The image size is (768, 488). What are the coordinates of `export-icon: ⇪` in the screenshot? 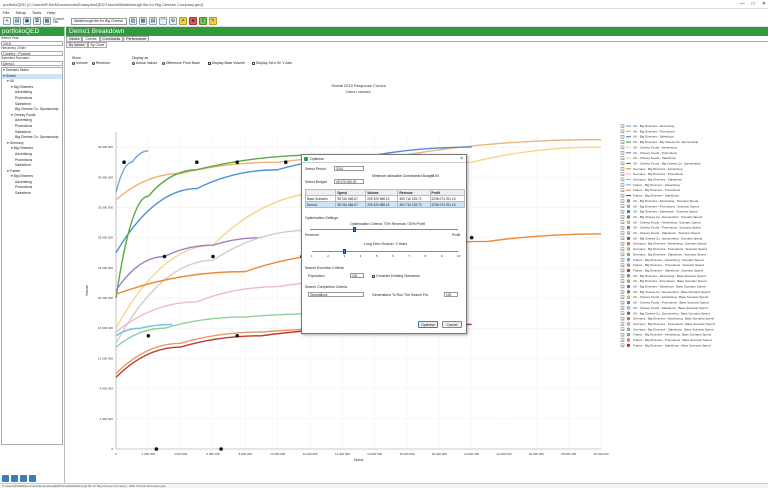 It's located at (203, 21).